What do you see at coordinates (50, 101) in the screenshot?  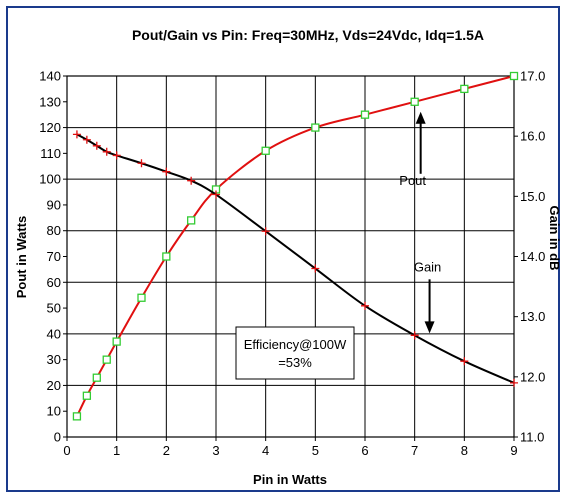 I see `y-left-tick-label: 130` at bounding box center [50, 101].